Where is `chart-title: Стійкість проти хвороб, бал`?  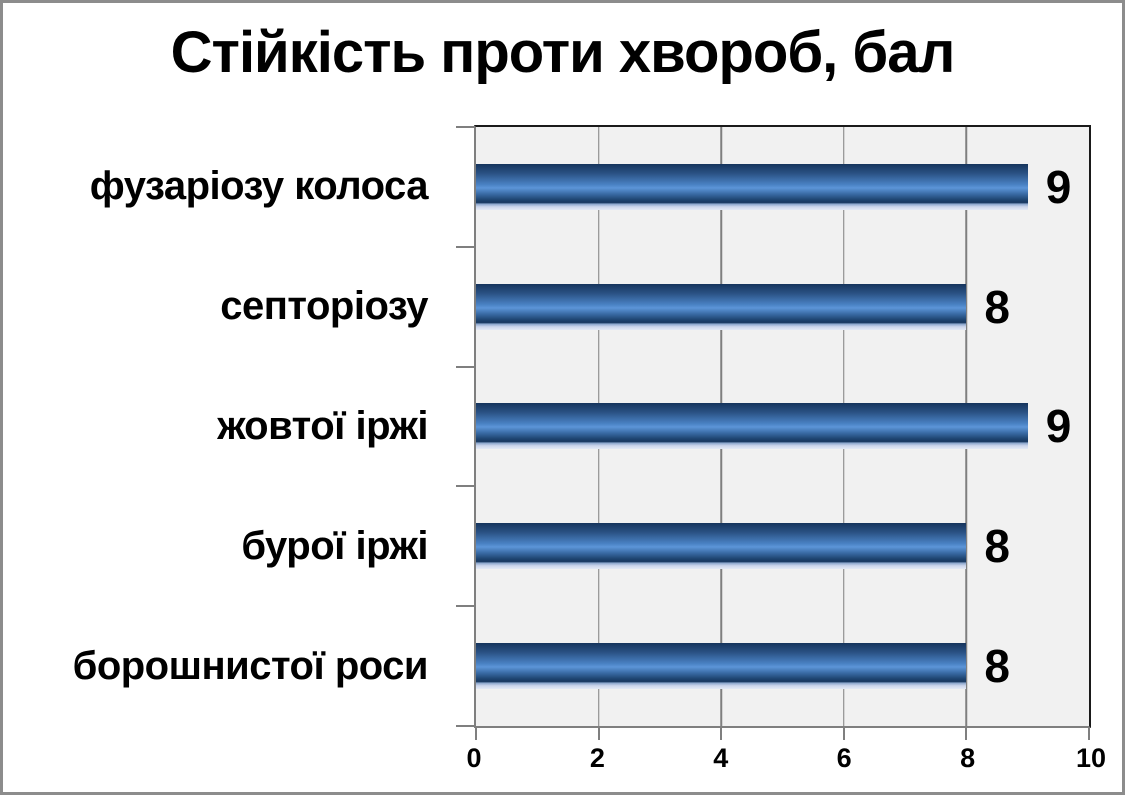
chart-title: Стійкість проти хвороб, бал is located at coordinates (563, 52).